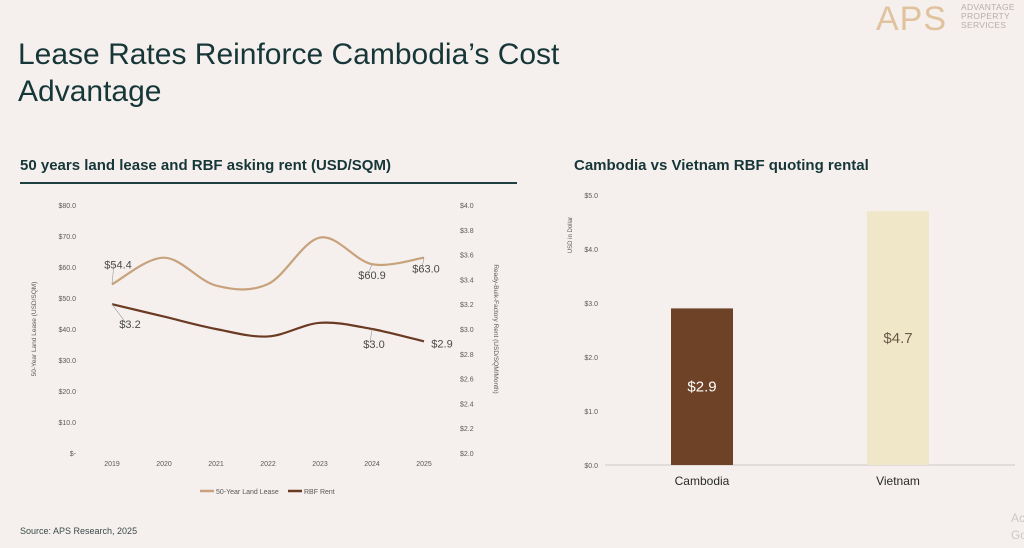 The height and width of the screenshot is (548, 1024). Describe the element at coordinates (467, 231) in the screenshot. I see `right-axis-tick-label: $3.8` at that location.